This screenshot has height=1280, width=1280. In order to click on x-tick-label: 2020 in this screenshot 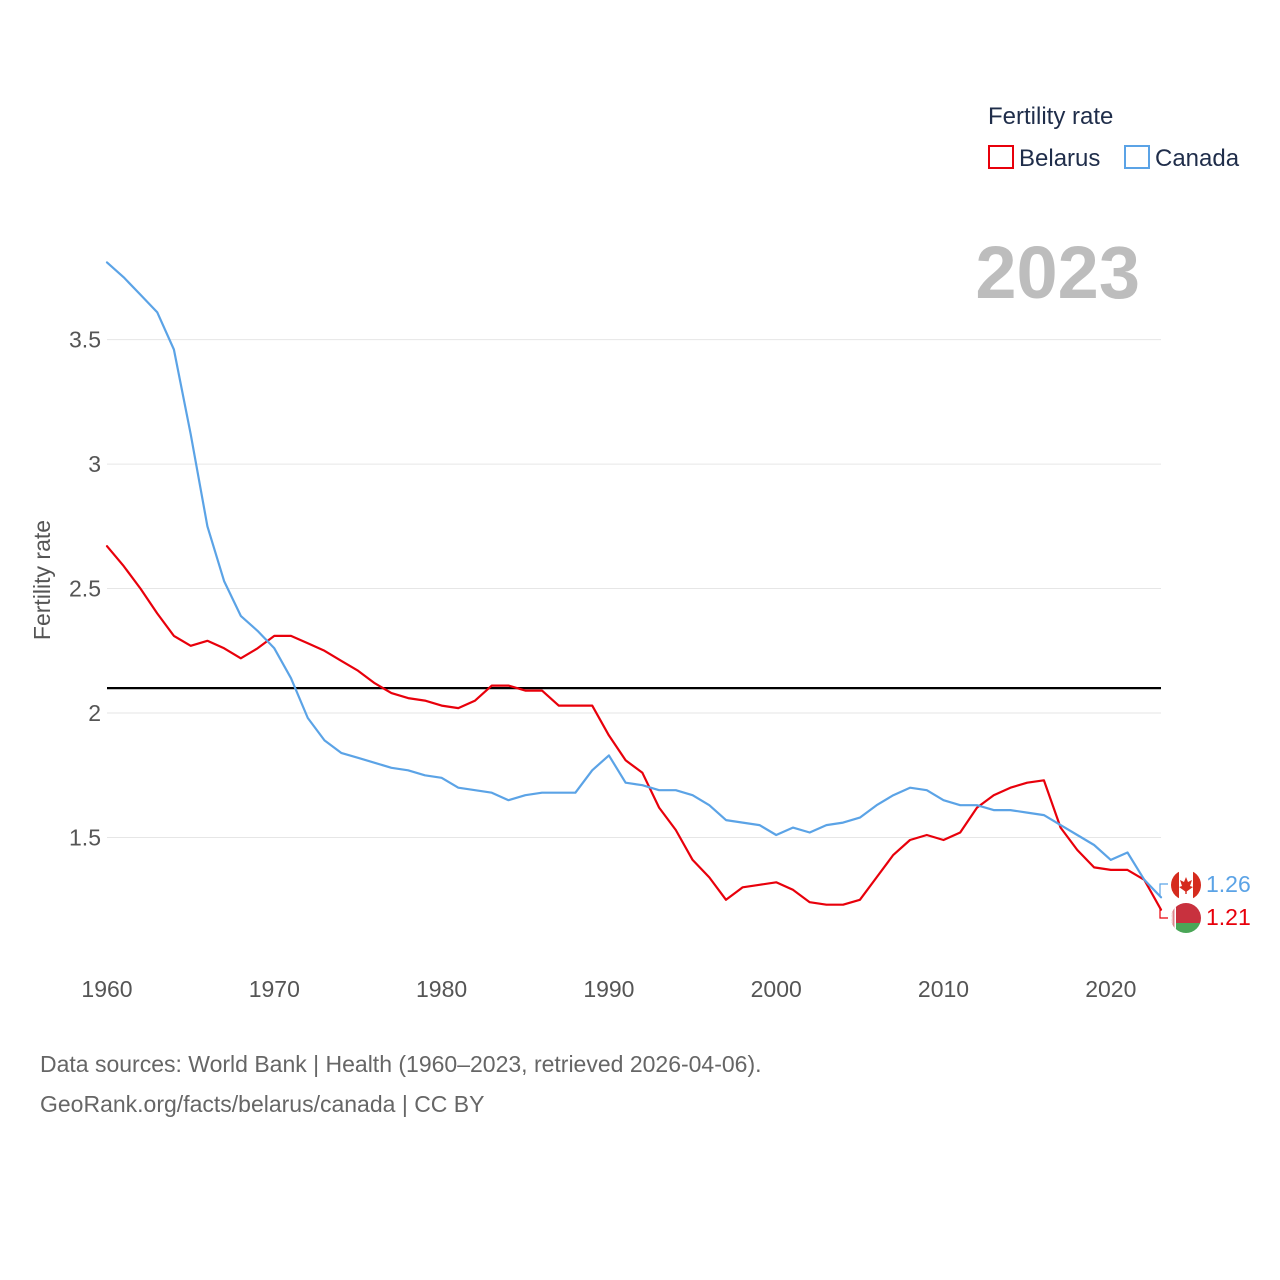, I will do `click(1110, 989)`.